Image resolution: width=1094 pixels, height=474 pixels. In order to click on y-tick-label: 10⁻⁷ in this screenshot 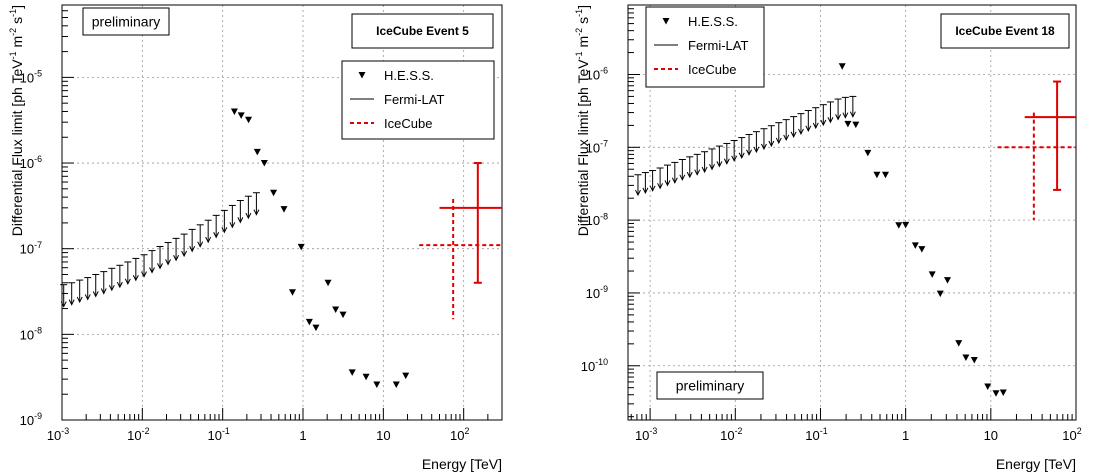, I will do `click(31, 248)`.